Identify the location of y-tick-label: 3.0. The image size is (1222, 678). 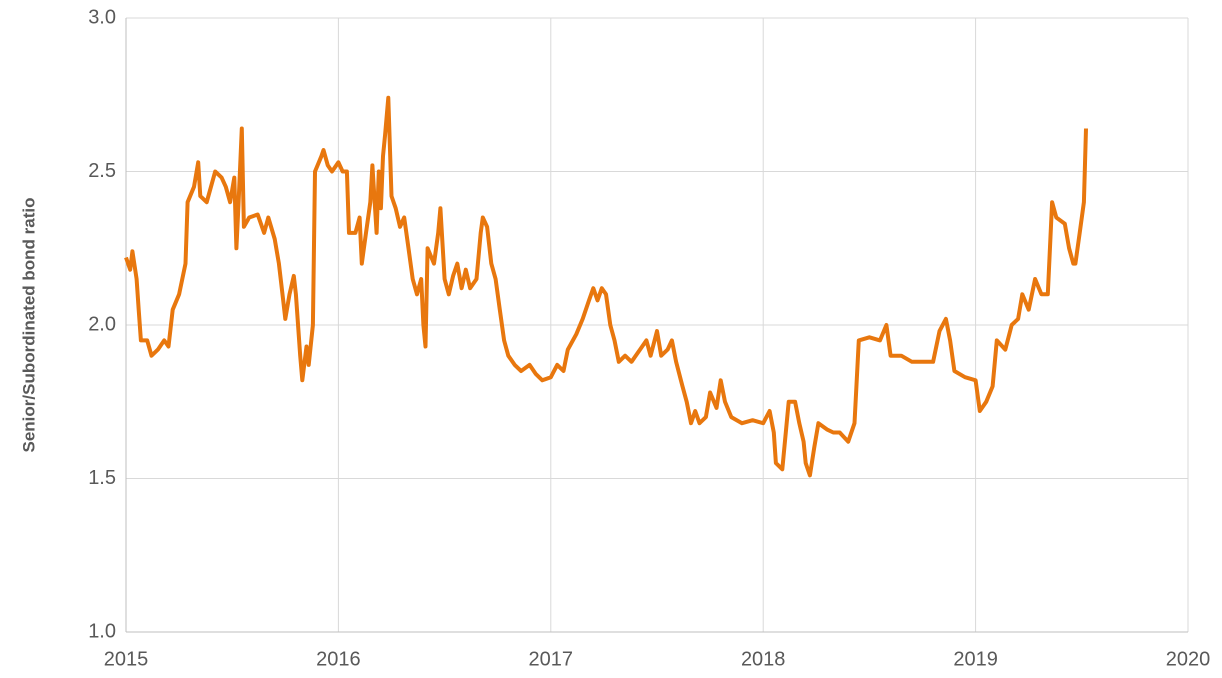
(102, 17).